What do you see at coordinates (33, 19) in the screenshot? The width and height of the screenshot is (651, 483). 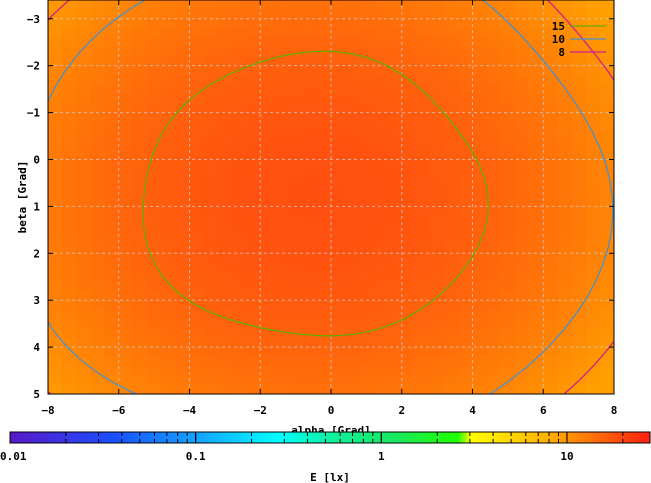 I see `y-tick-label: −3` at bounding box center [33, 19].